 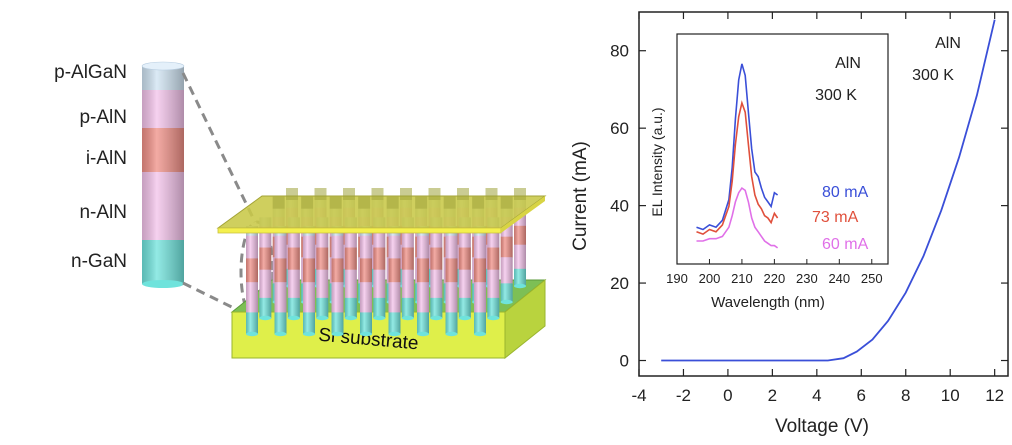 I want to click on y-tick-label: 40, so click(x=619, y=206).